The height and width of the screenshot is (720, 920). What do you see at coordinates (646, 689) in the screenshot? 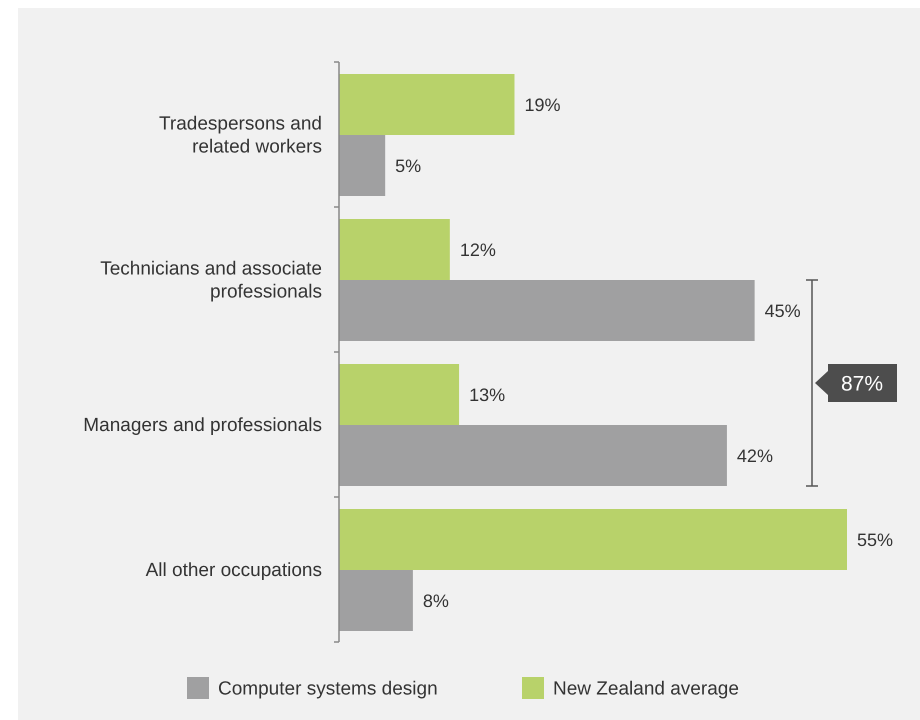
I see `legend-label: New Zealand average` at bounding box center [646, 689].